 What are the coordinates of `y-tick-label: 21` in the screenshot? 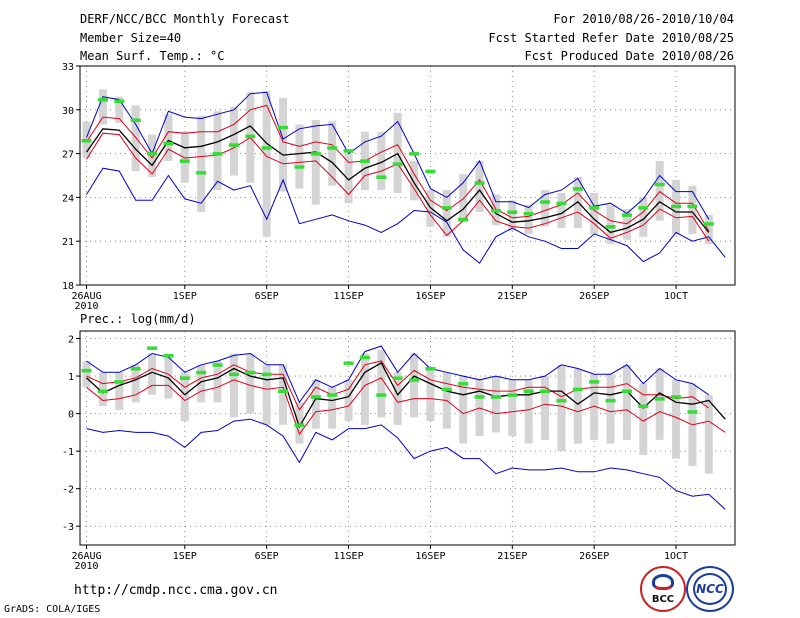 It's located at (68, 242).